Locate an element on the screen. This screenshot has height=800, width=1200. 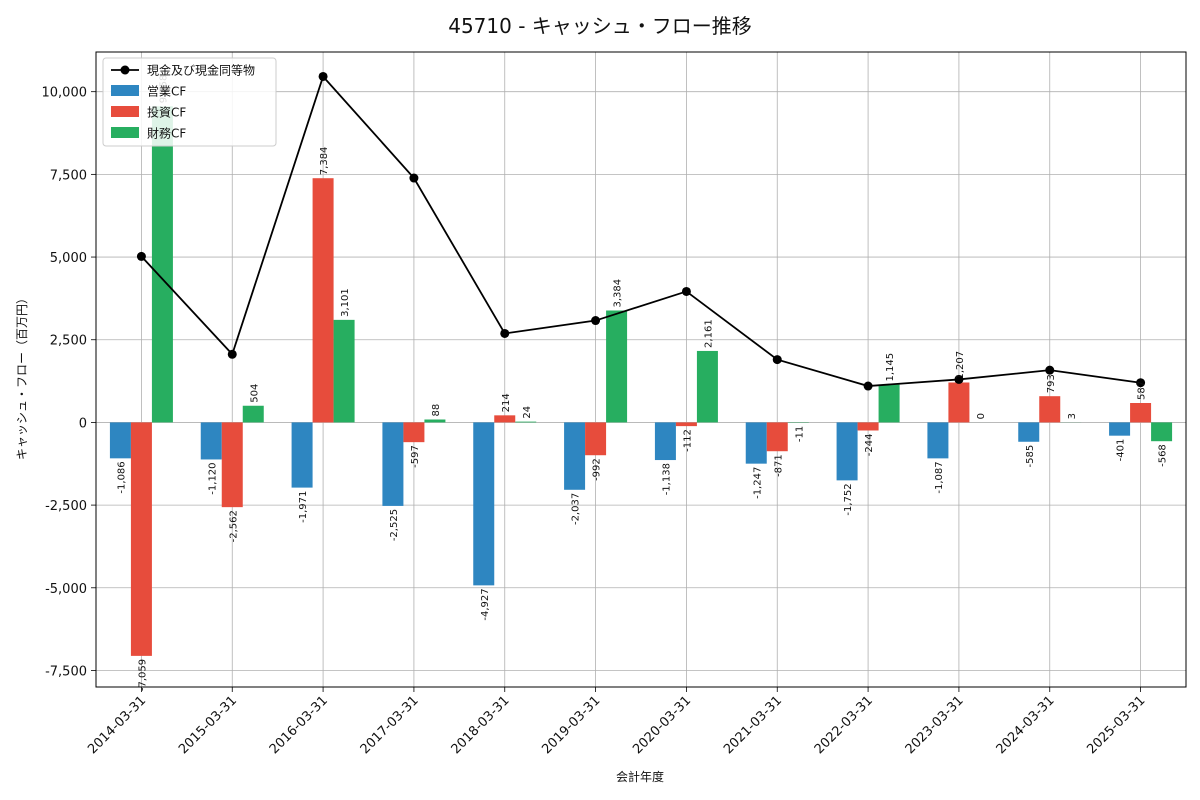
bar-value-label: -1,971 is located at coordinates (303, 507).